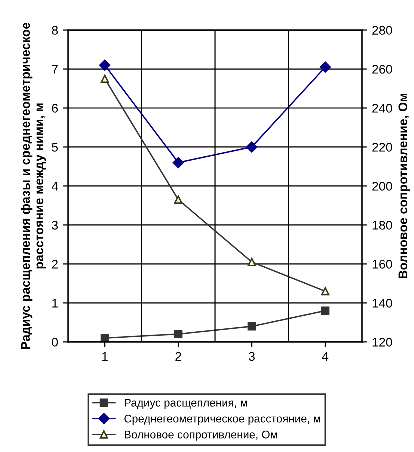 The image size is (414, 452). Describe the element at coordinates (222, 419) in the screenshot. I see `legend-label: Среднегеометрическое расстояние, м` at that location.